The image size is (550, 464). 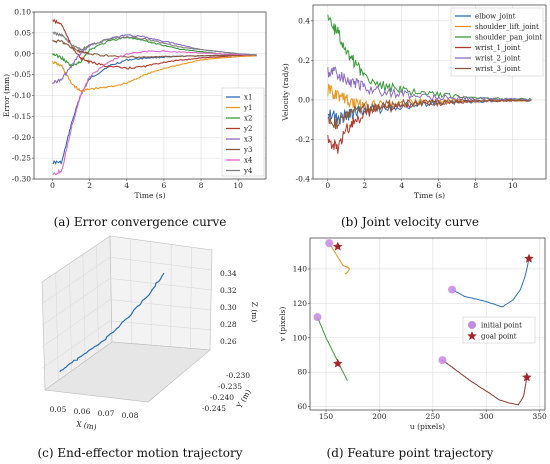 What do you see at coordinates (300, 268) in the screenshot?
I see `chart-d-ytick-label: 140` at bounding box center [300, 268].